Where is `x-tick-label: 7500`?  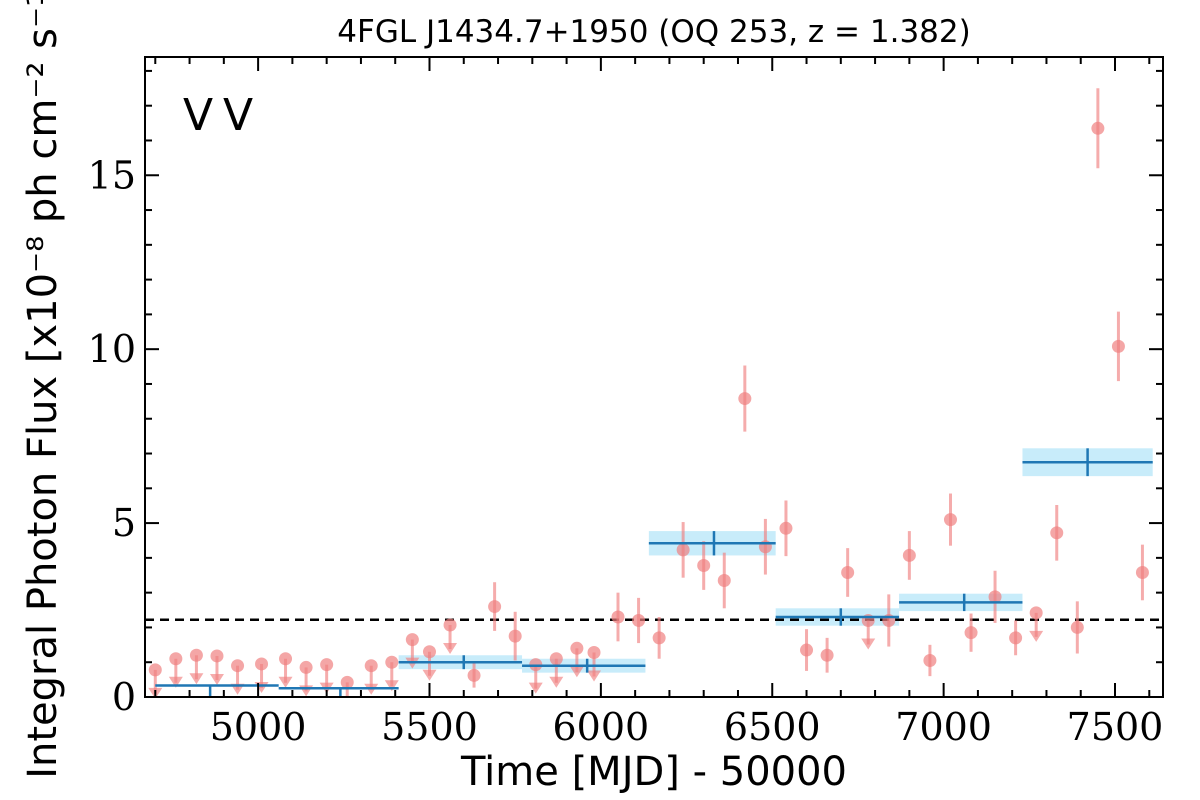 x-tick-label: 7500 is located at coordinates (1115, 727).